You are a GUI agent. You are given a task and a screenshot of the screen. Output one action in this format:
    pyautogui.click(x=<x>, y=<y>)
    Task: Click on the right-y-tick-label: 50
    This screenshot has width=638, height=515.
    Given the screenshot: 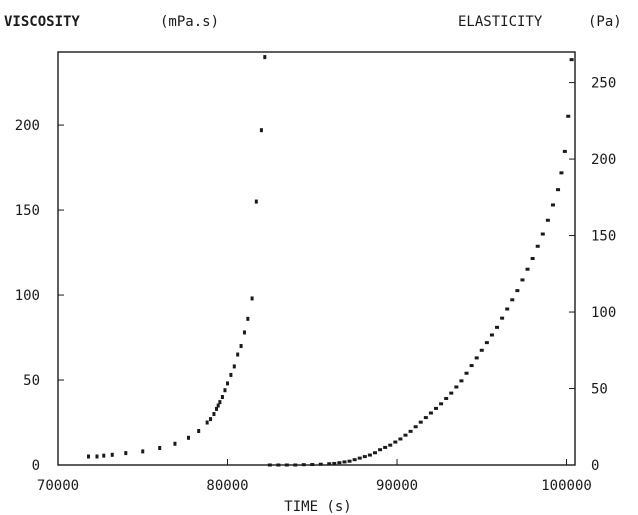 What is the action you would take?
    pyautogui.click(x=599, y=390)
    